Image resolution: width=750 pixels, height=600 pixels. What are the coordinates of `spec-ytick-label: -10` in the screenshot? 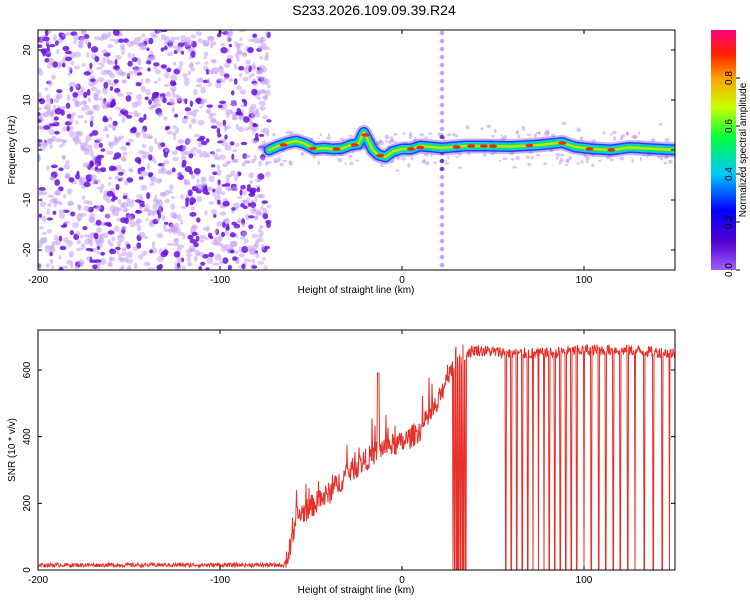 It's located at (27, 199).